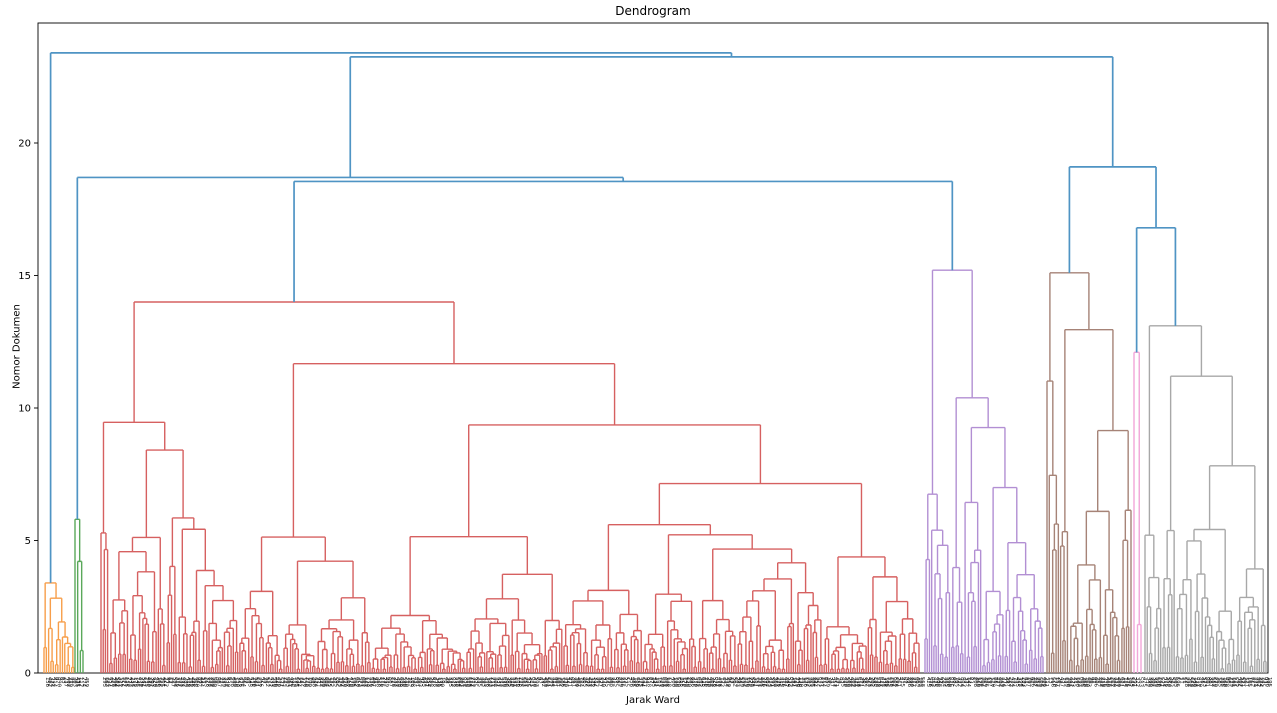  I want to click on leaf-label: 203, so click(461, 682).